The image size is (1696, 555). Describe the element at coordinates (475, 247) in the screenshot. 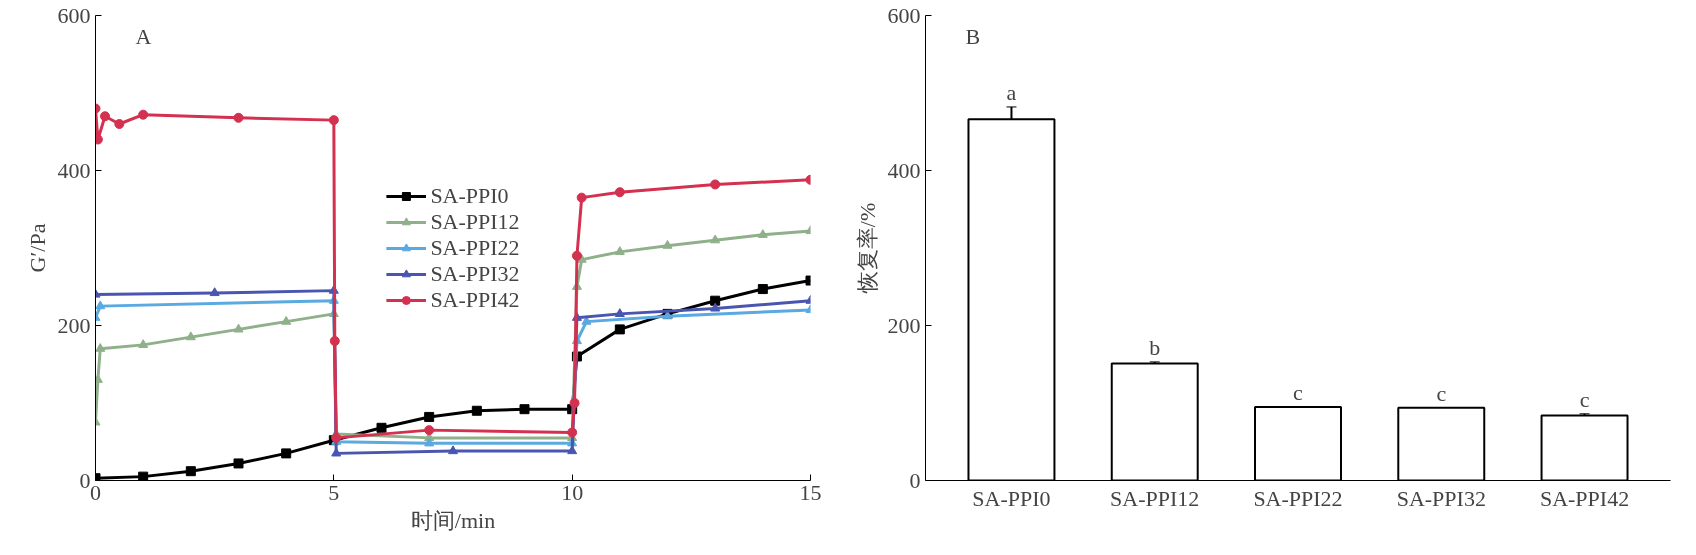

I see `legend-label: SA-PPI22` at that location.